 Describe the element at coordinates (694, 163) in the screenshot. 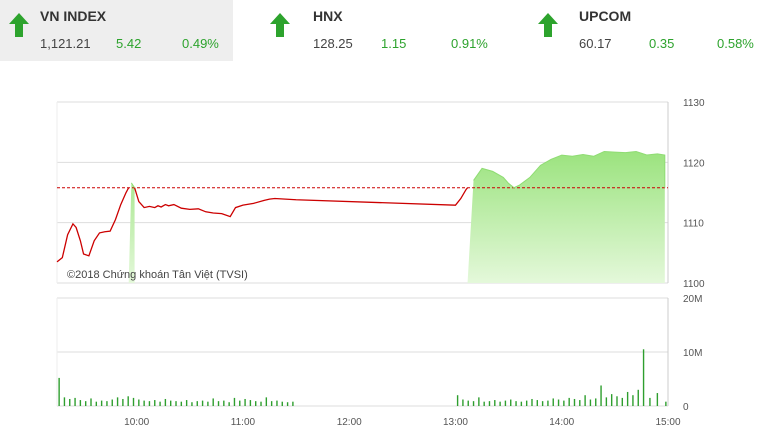

I see `price-tick-label: 1120` at that location.